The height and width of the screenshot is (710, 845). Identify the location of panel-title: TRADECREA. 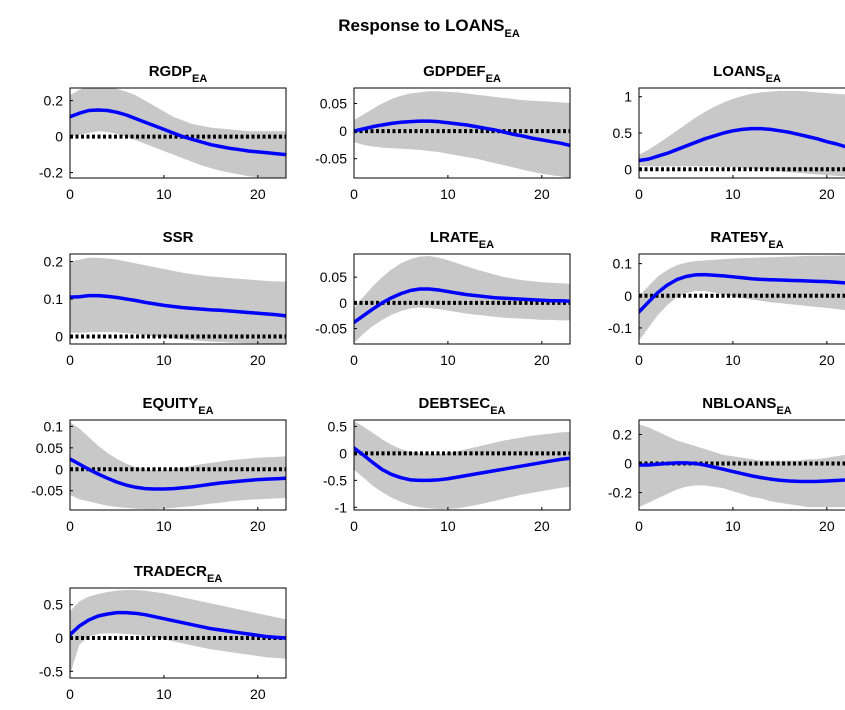
(178, 574).